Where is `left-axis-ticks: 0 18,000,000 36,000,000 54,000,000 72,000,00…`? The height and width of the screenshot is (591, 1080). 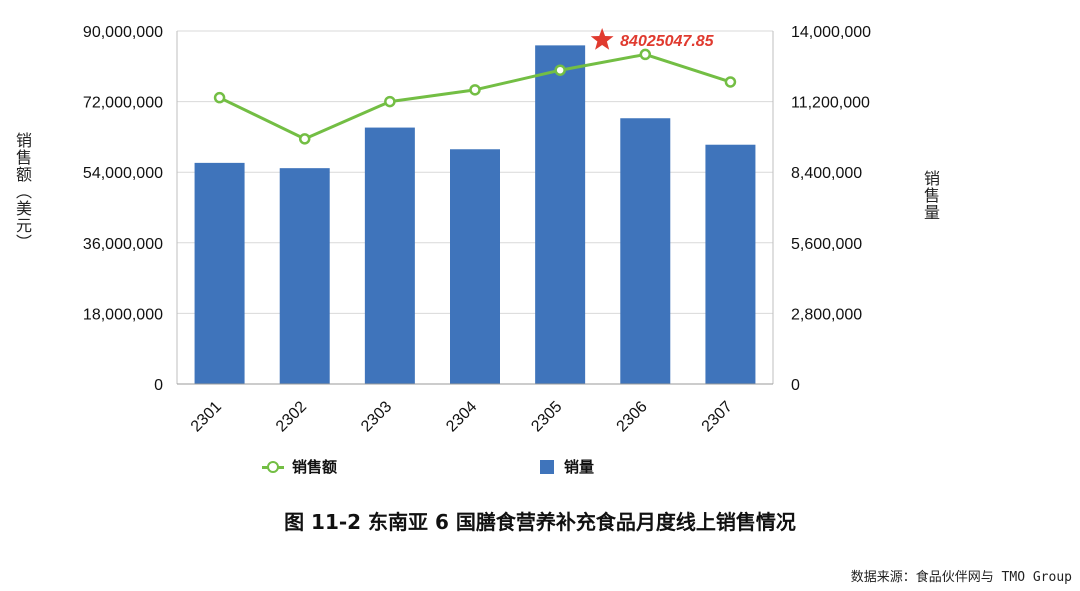
left-axis-ticks: 0 18,000,000 36,000,000 54,000,000 72,000,00… is located at coordinates (123, 209).